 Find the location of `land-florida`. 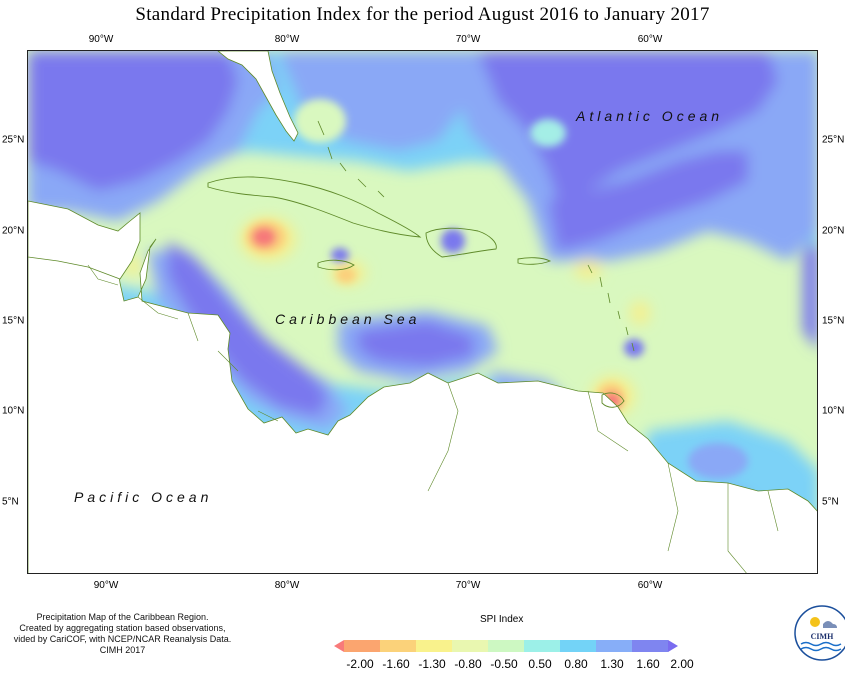

land-florida is located at coordinates (258, 96).